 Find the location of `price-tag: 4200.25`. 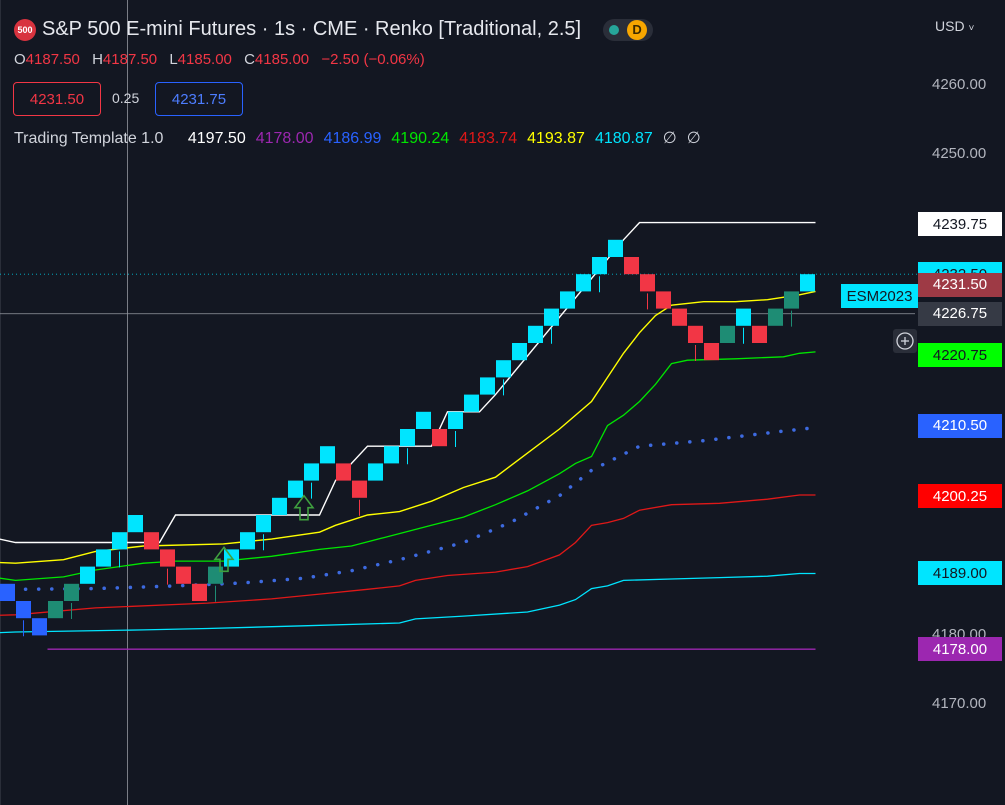

price-tag: 4200.25 is located at coordinates (960, 496).